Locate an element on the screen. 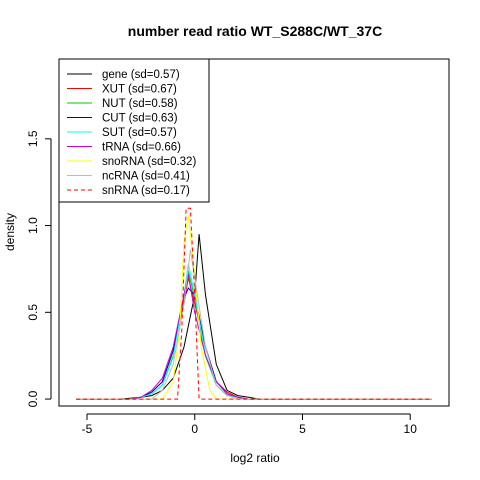 Image resolution: width=480 pixels, height=480 pixels. y-axis-label: density is located at coordinates (10, 232).